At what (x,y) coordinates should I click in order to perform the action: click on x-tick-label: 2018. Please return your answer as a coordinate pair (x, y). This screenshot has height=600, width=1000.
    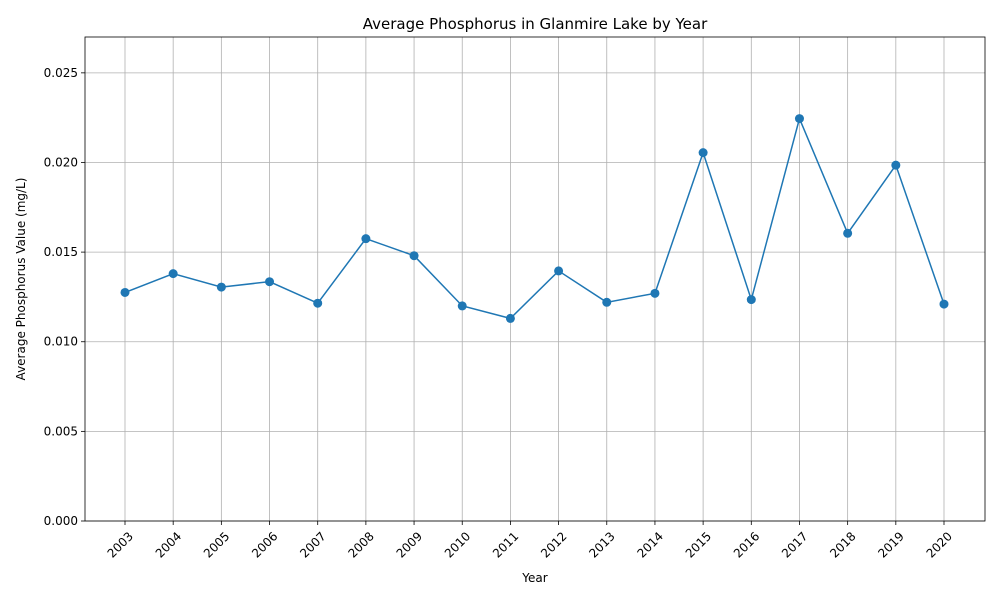
    Looking at the image, I should click on (842, 544).